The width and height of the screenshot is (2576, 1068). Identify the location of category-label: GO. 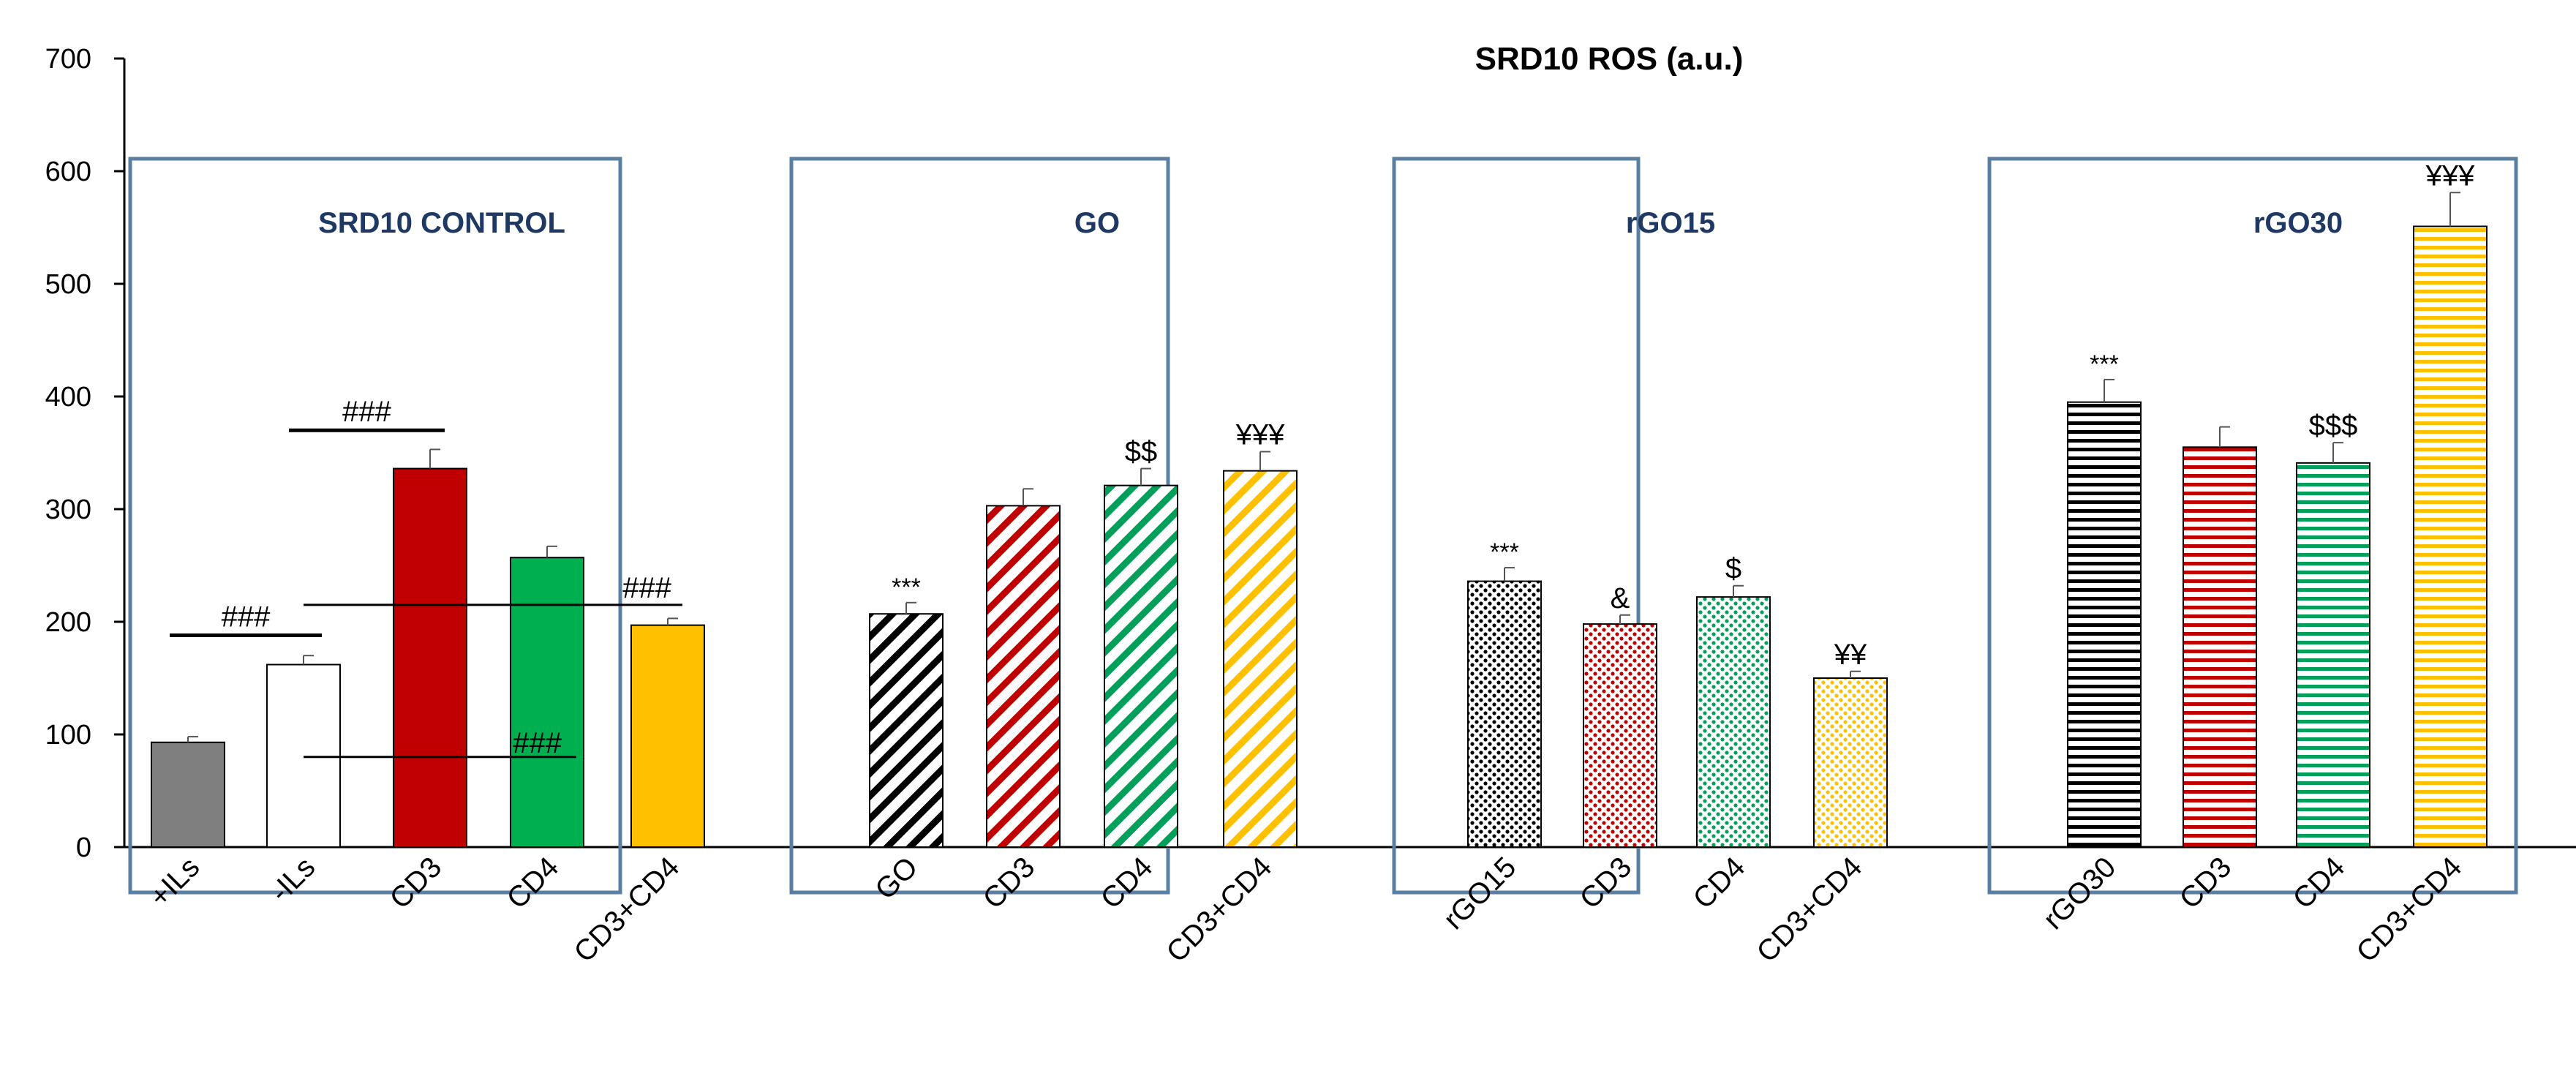
(896, 878).